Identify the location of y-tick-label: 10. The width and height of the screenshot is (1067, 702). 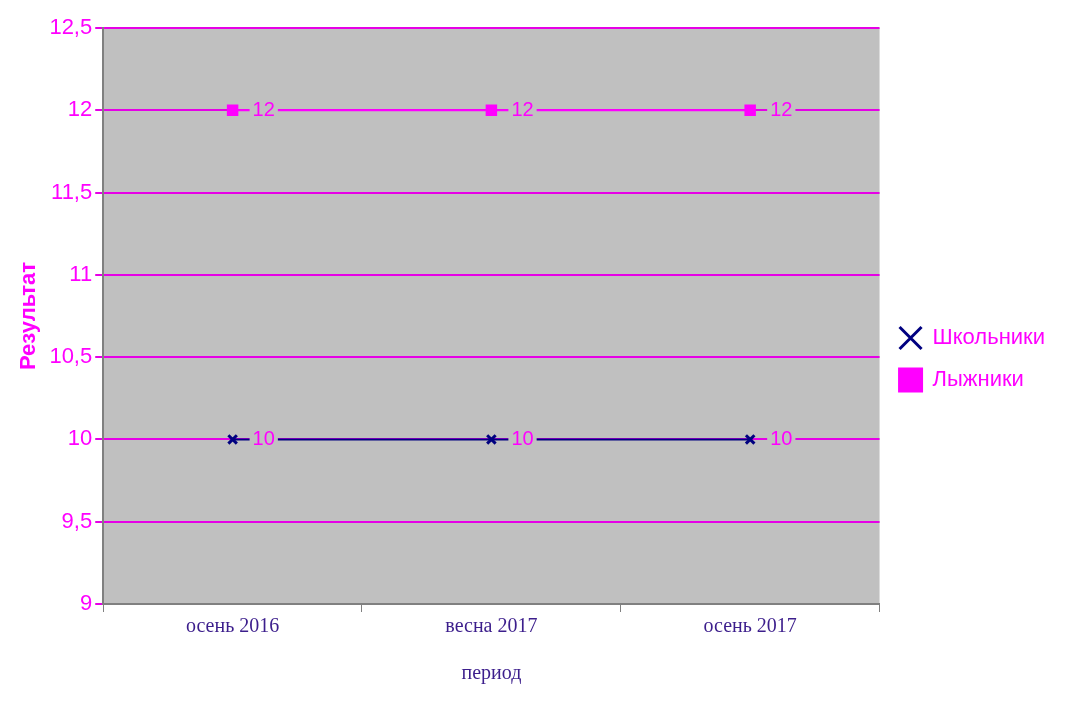
(80, 438).